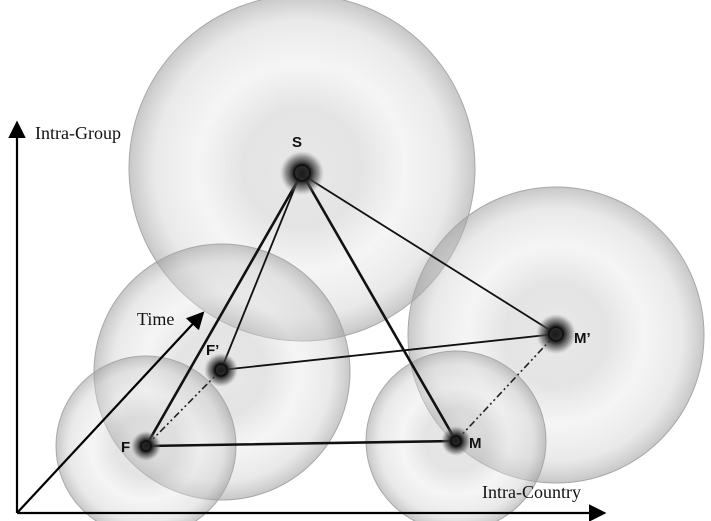 This screenshot has width=711, height=521. Describe the element at coordinates (456, 441) in the screenshot. I see `node-m` at that location.